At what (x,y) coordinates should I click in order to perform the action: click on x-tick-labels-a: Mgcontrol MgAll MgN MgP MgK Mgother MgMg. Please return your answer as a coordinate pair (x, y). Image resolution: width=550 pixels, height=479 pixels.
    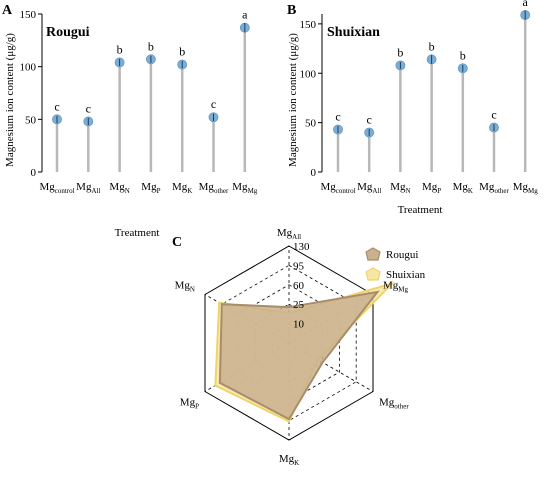
    Looking at the image, I should click on (148, 188).